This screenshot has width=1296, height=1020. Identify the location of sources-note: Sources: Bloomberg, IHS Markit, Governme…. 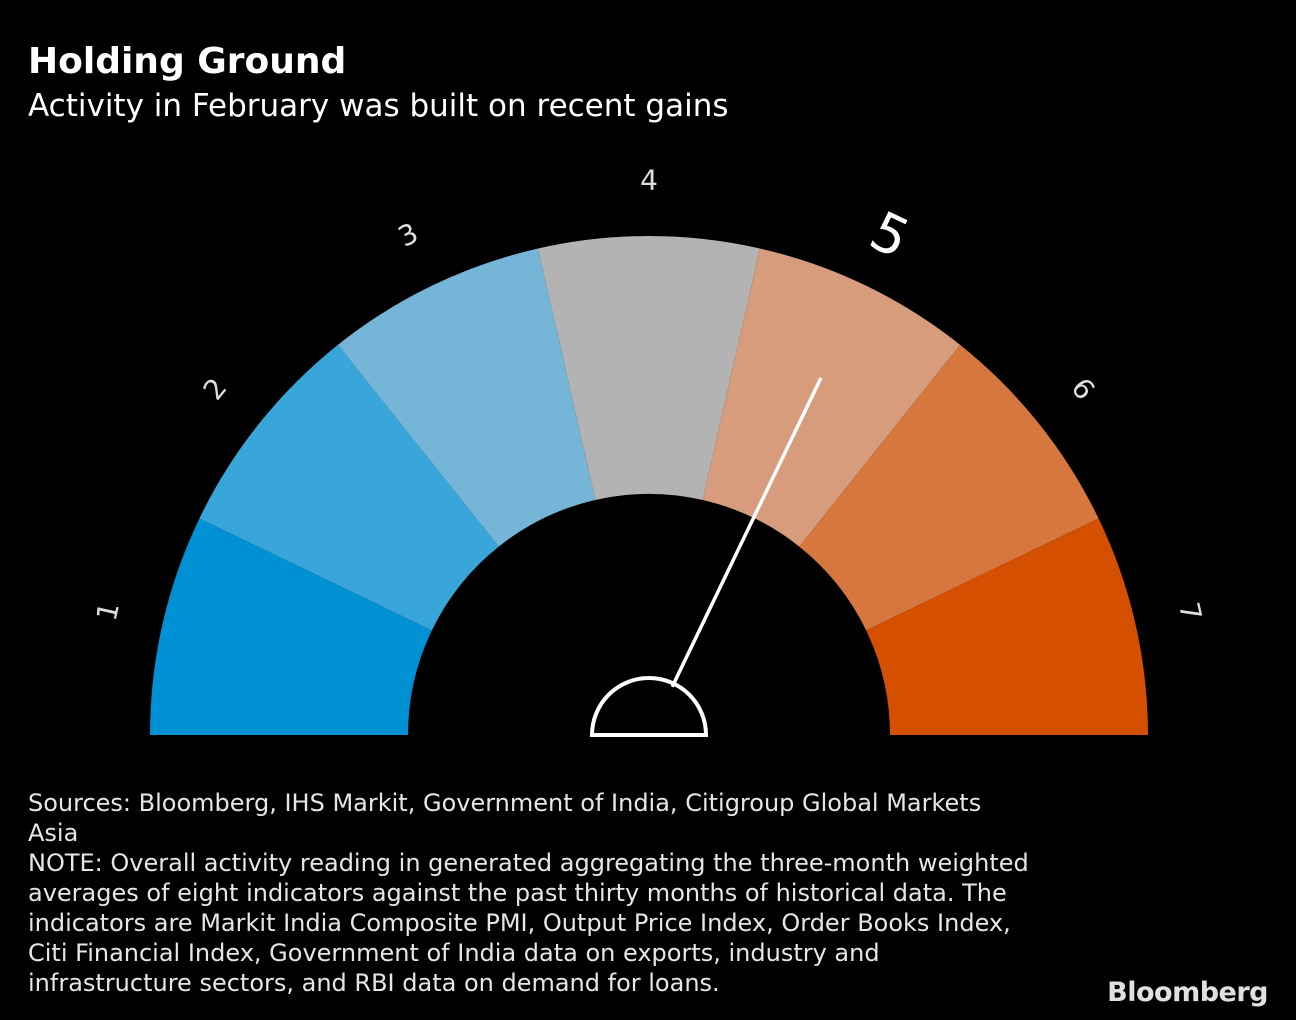
(505, 818).